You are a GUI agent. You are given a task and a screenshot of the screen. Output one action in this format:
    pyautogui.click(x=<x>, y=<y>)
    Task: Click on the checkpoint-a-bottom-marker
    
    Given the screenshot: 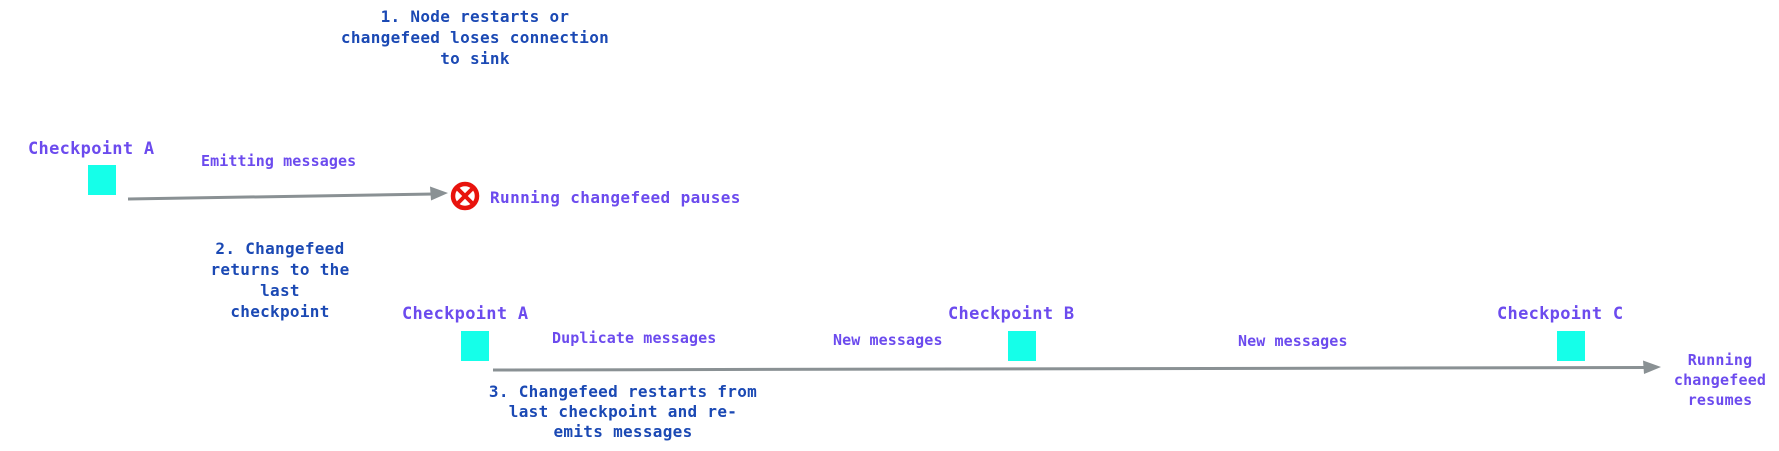 What is the action you would take?
    pyautogui.click(x=475, y=346)
    